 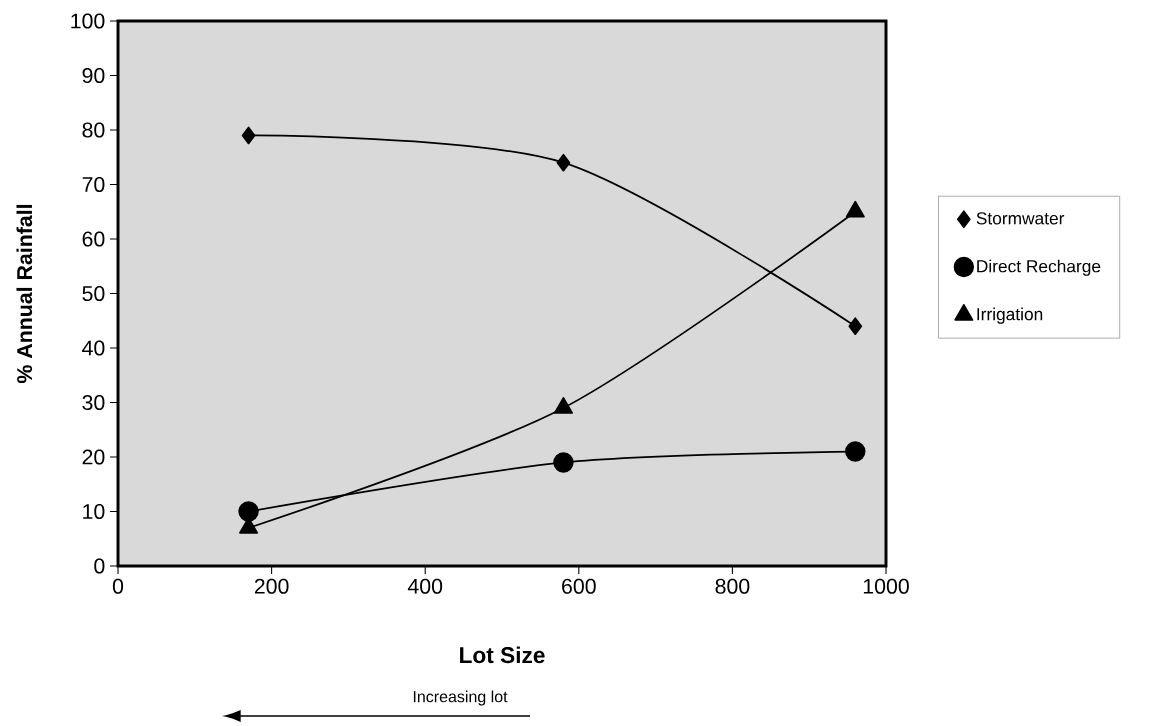 What do you see at coordinates (1020, 218) in the screenshot?
I see `legend-label: Stormwater` at bounding box center [1020, 218].